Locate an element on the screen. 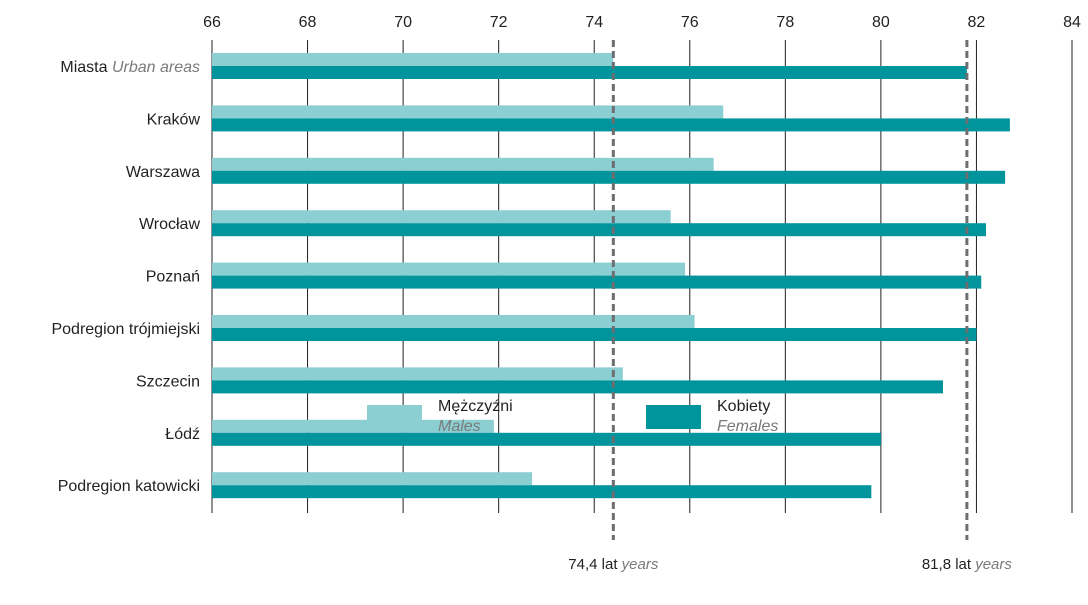 The height and width of the screenshot is (605, 1088). x-tick-label-74: 74 is located at coordinates (594, 22).